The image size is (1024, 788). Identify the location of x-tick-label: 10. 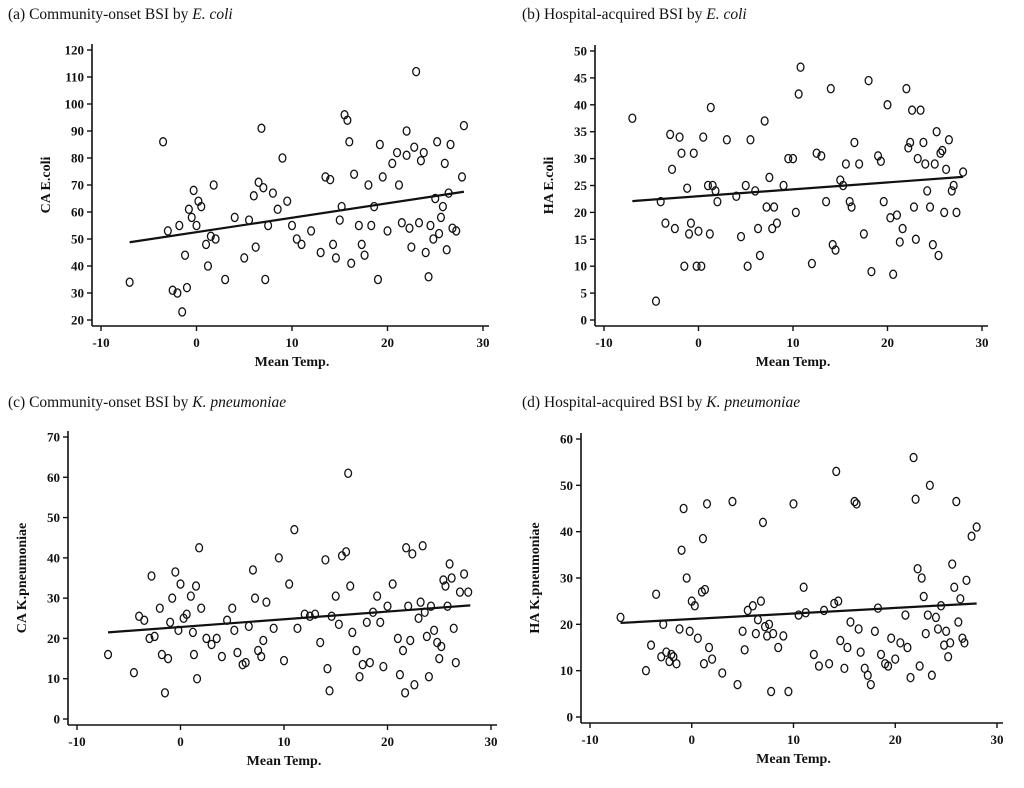
(793, 342).